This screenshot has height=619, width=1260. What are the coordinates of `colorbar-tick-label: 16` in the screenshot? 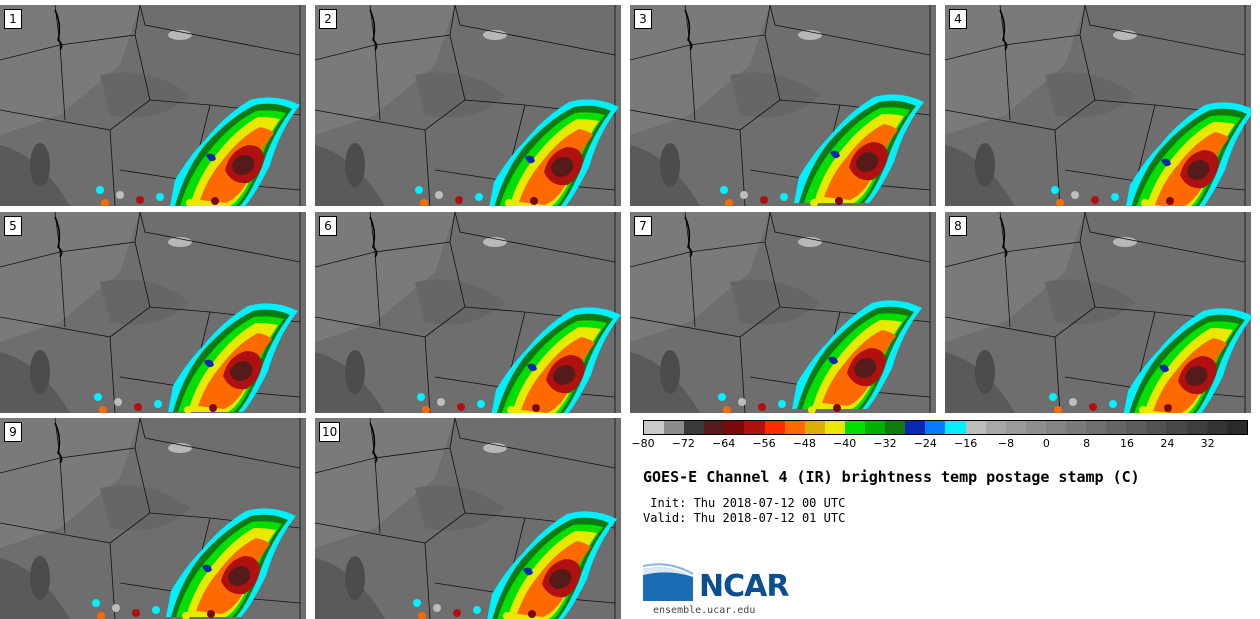 It's located at (1127, 443).